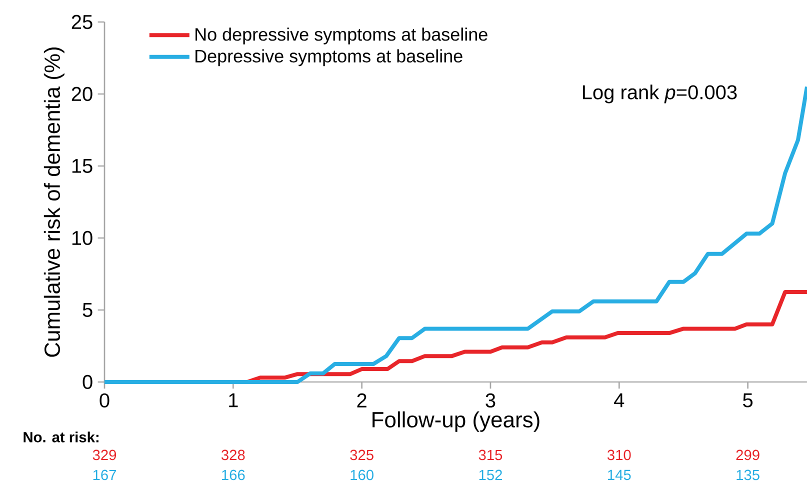  Describe the element at coordinates (362, 455) in the screenshot. I see `text: 325` at that location.